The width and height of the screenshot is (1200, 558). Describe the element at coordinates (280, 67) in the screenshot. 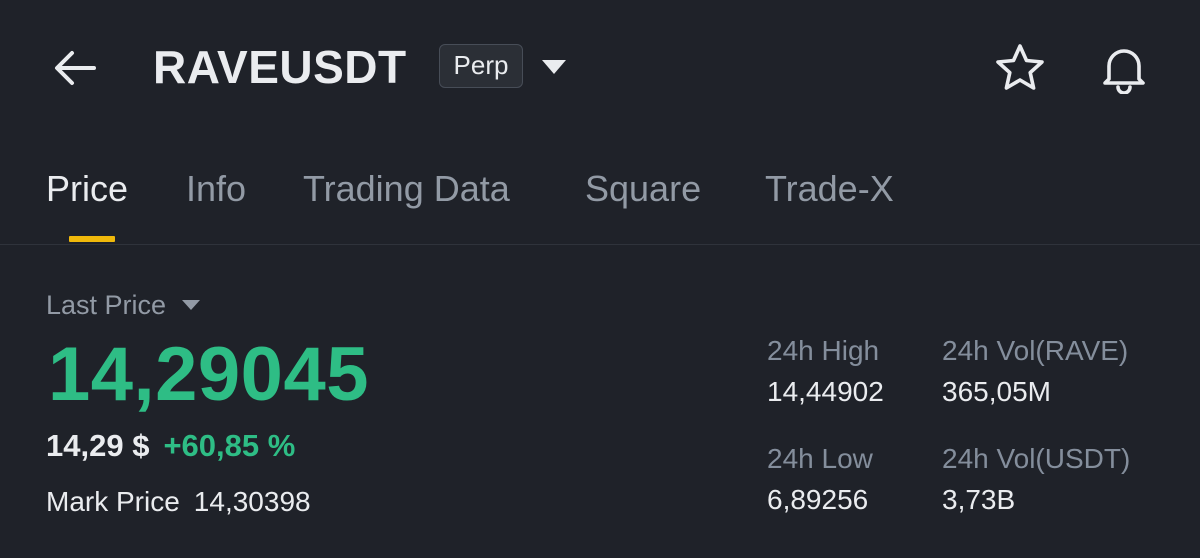

I see `symbol-title: RAVEUSDT` at that location.